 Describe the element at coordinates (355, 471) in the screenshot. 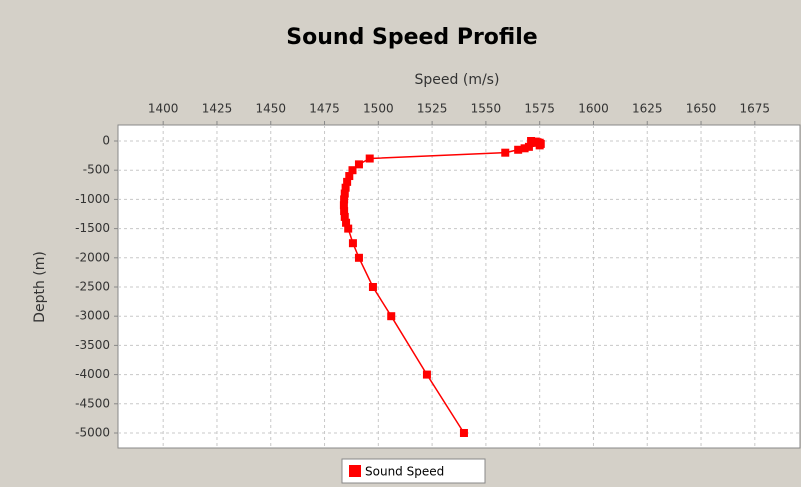

I see `legend-swatch` at that location.